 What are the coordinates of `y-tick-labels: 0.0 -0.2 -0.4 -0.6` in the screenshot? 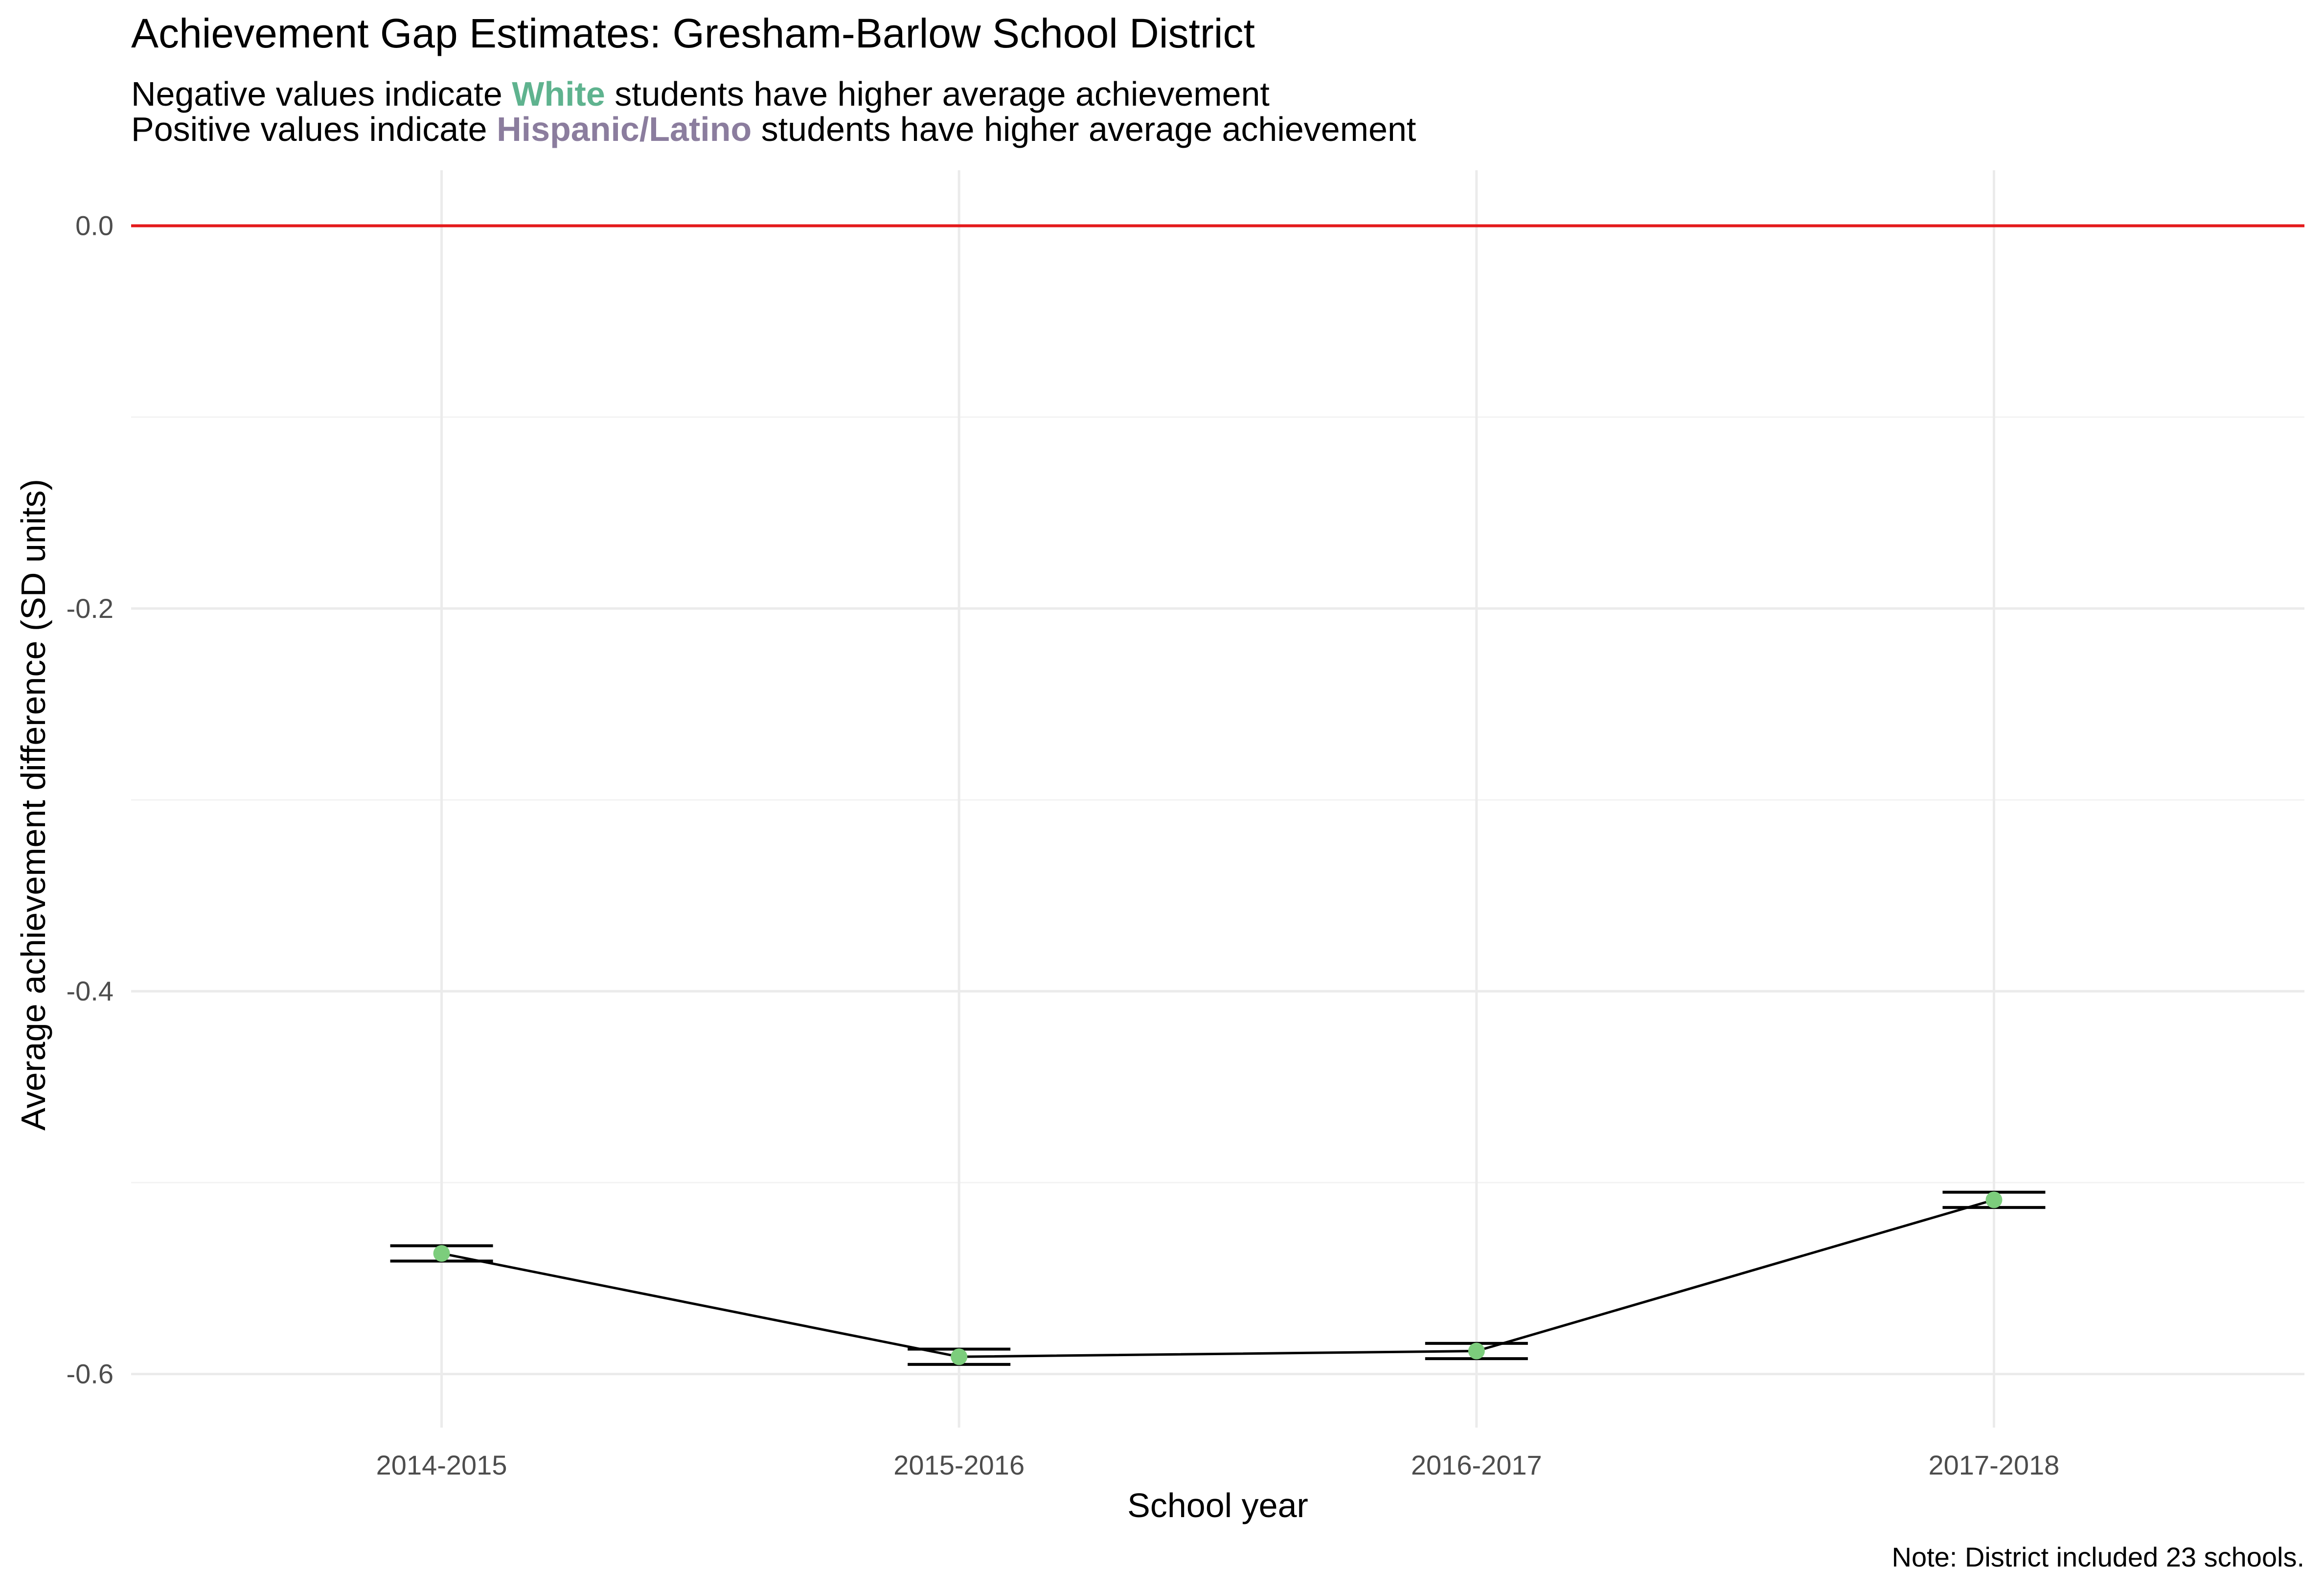 It's located at (91, 800).